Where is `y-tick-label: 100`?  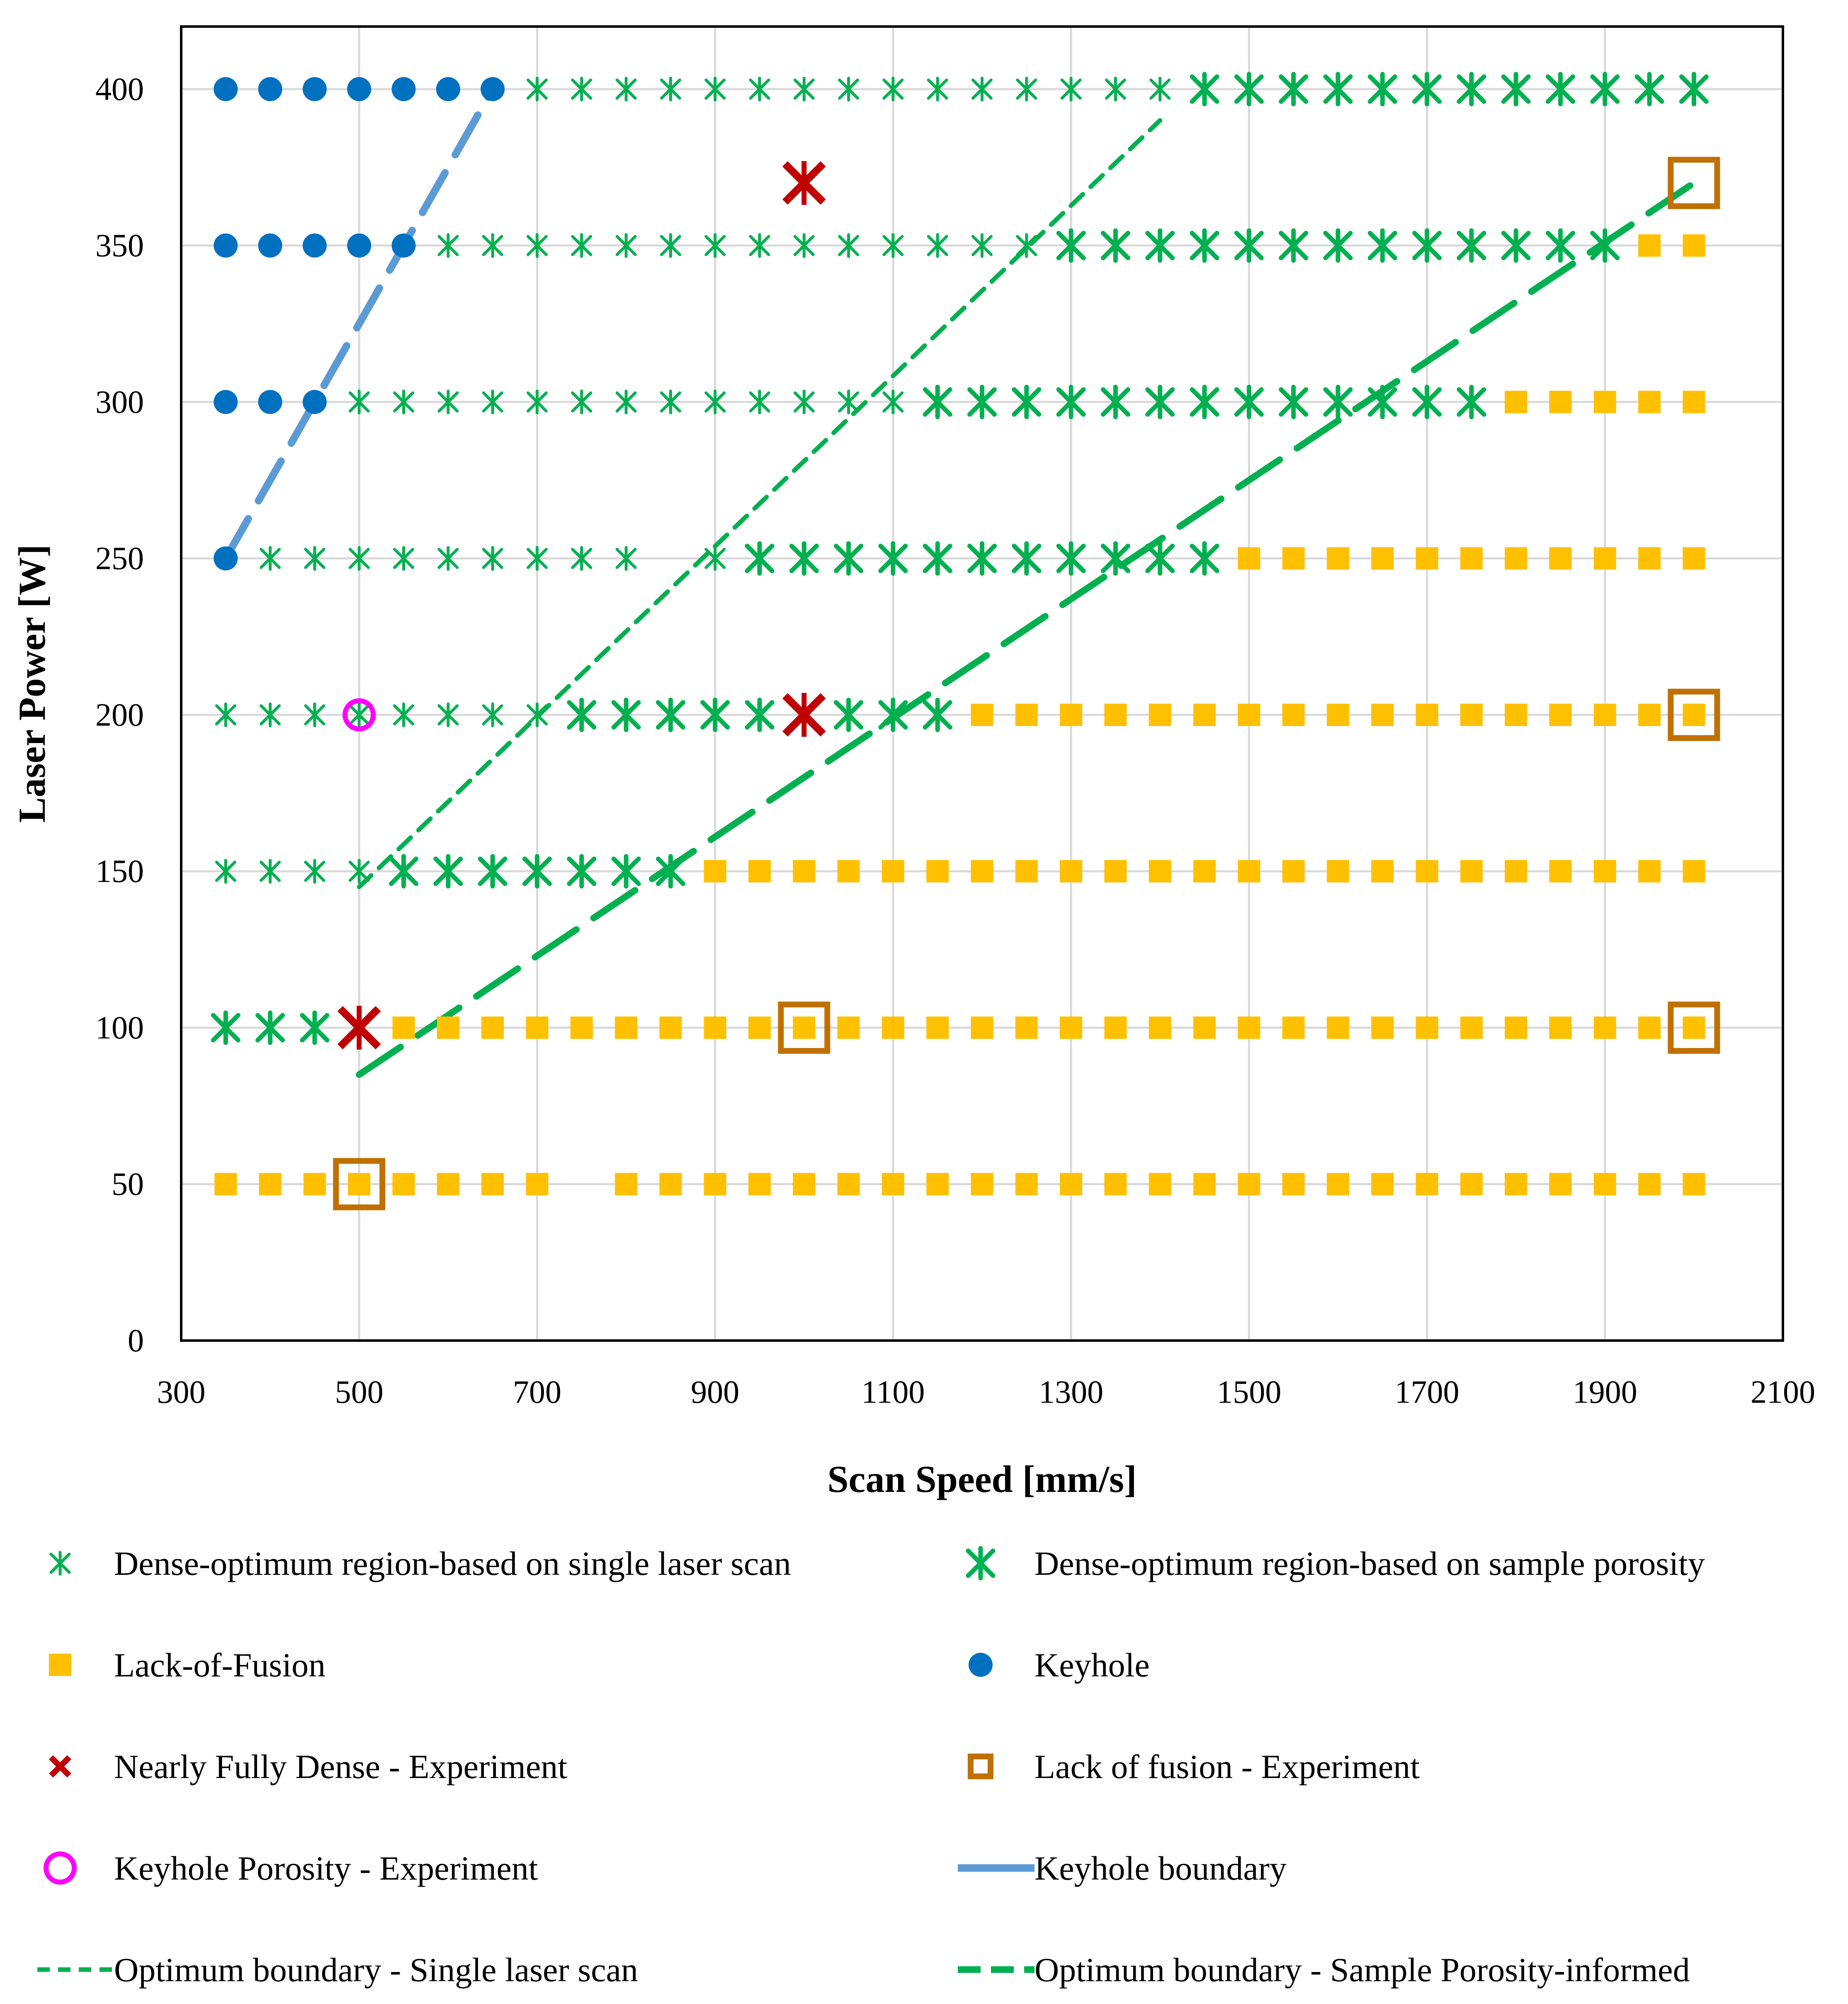
y-tick-label: 100 is located at coordinates (120, 1027).